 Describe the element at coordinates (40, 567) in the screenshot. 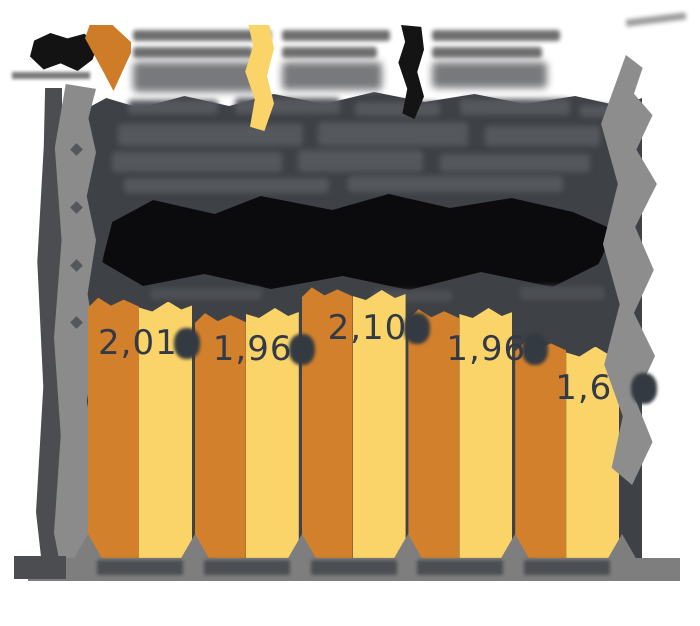

I see `x-axis-left-block` at that location.